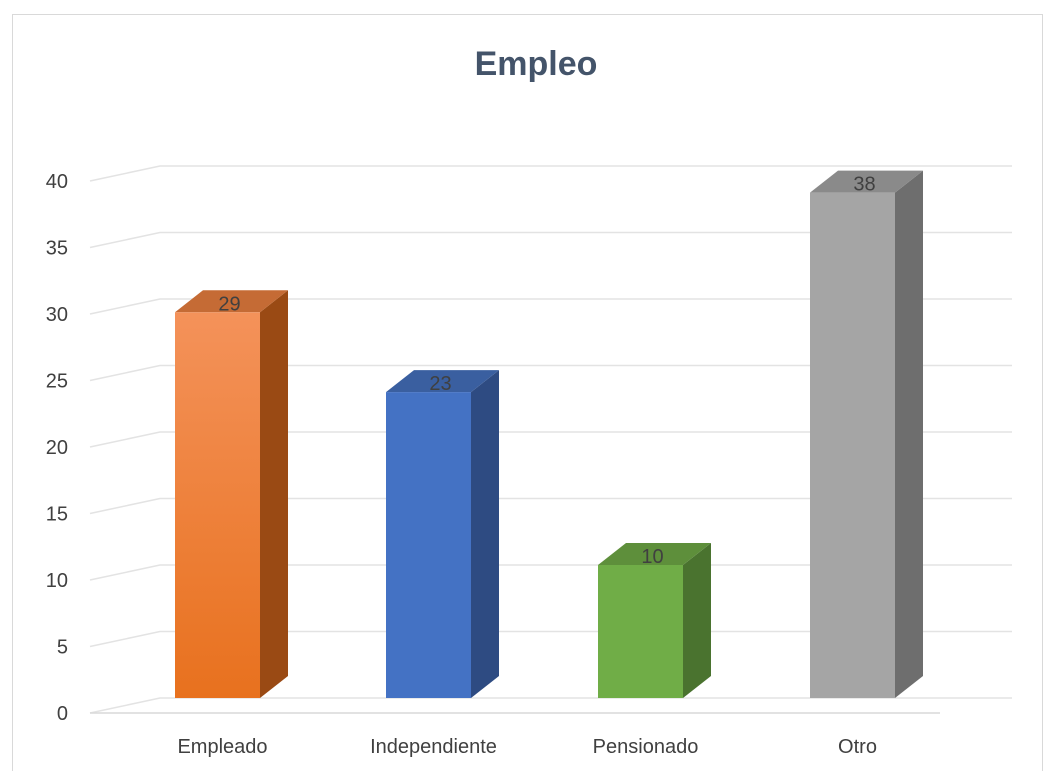 The height and width of the screenshot is (776, 1046). Describe the element at coordinates (526, 747) in the screenshot. I see `x-axis-ticks: Empleado Independiente Pensionado Otro` at that location.